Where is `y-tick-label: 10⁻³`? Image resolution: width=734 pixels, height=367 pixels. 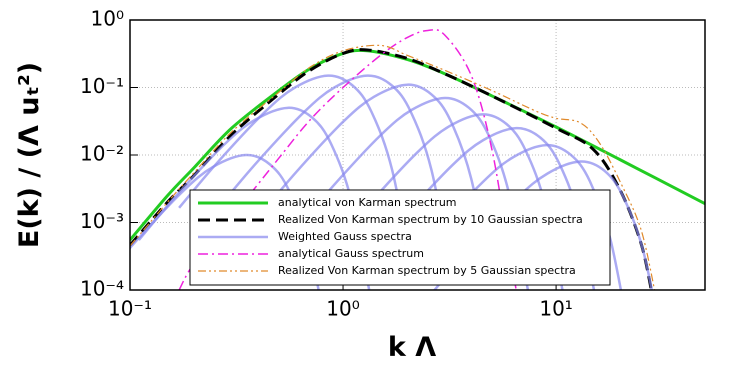
y-tick-label: 10⁻³ is located at coordinates (102, 221).